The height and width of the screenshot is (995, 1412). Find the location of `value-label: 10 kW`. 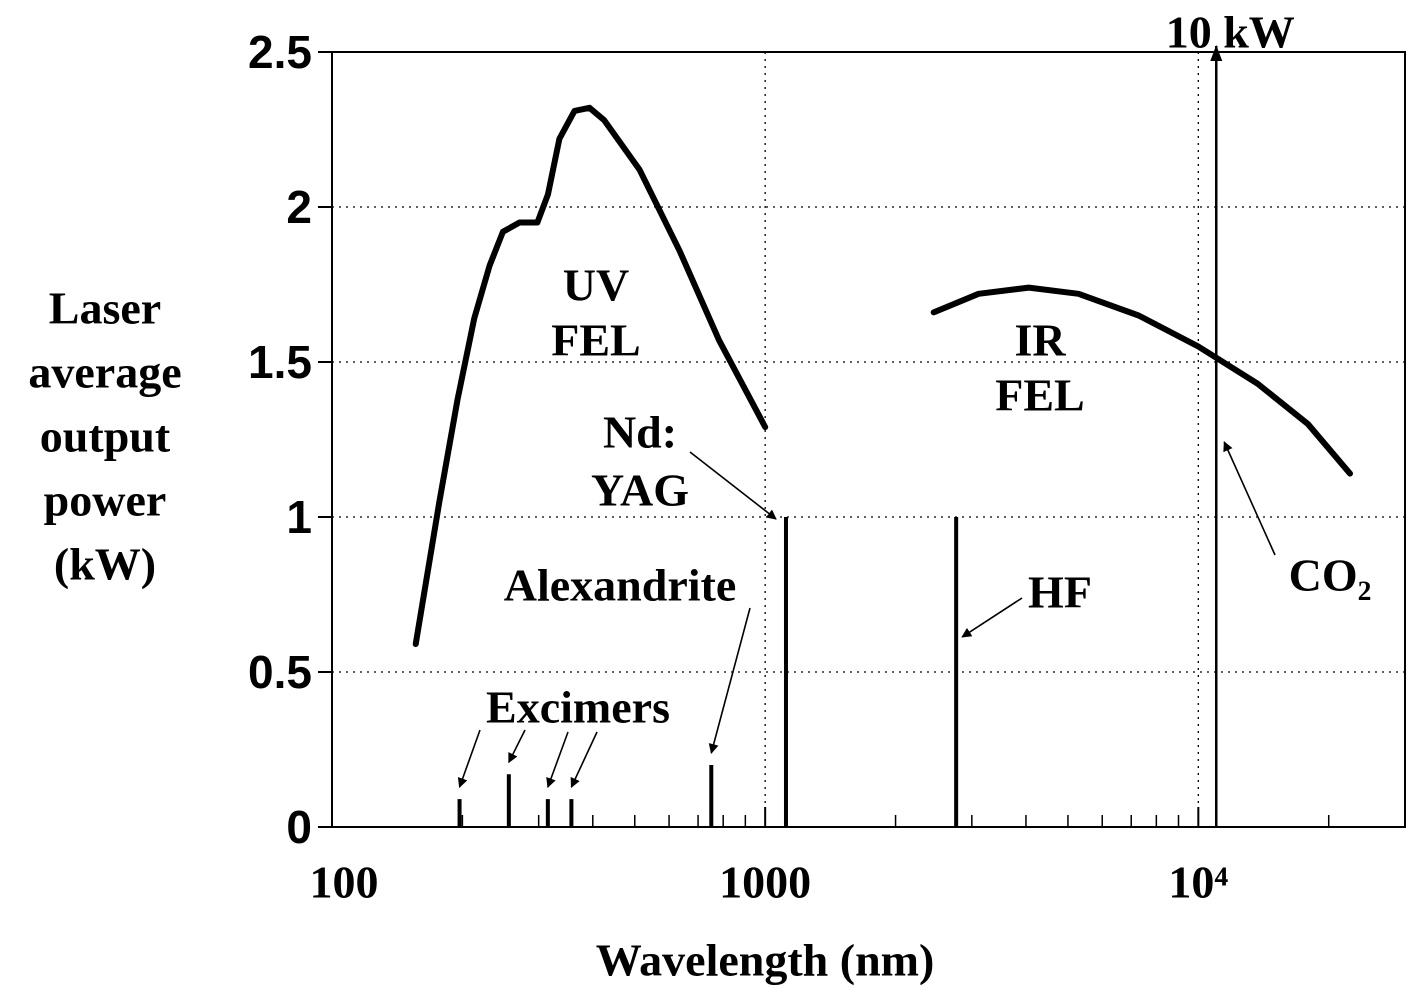

value-label: 10 kW is located at coordinates (1230, 32).